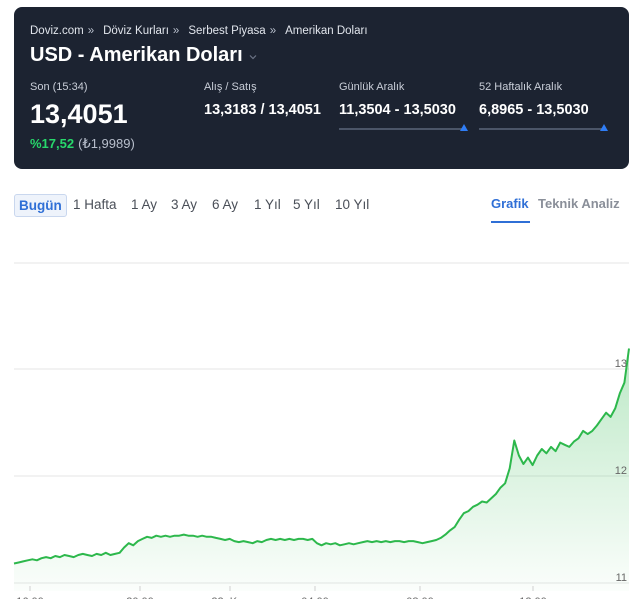  Describe the element at coordinates (30, 597) in the screenshot. I see `x-tick-label: 16:00` at that location.